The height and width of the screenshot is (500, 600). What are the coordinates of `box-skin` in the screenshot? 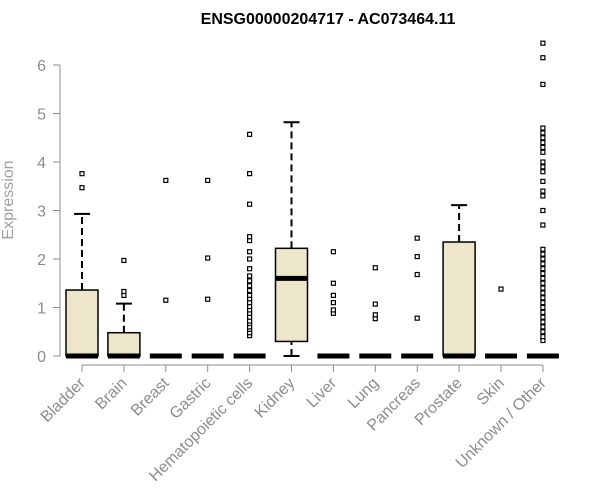 It's located at (501, 322).